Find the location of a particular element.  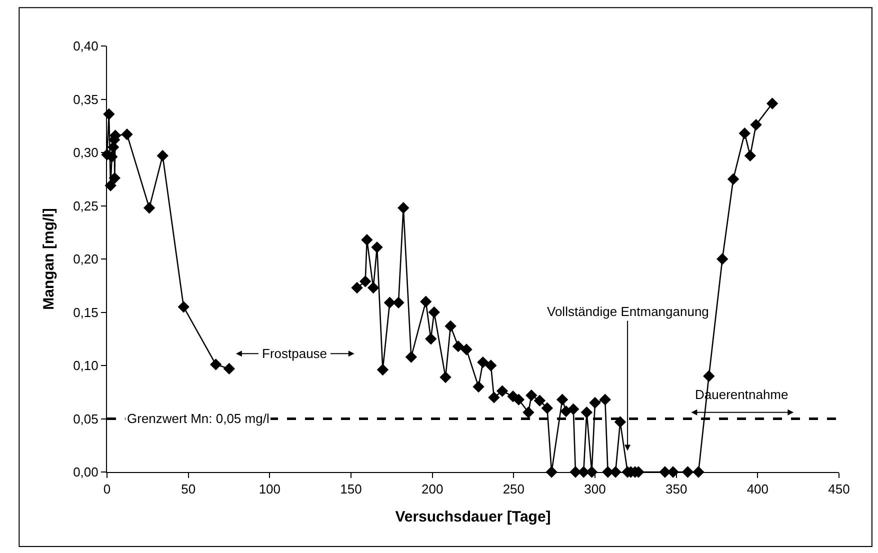

x-tick-label: 300 is located at coordinates (595, 489).